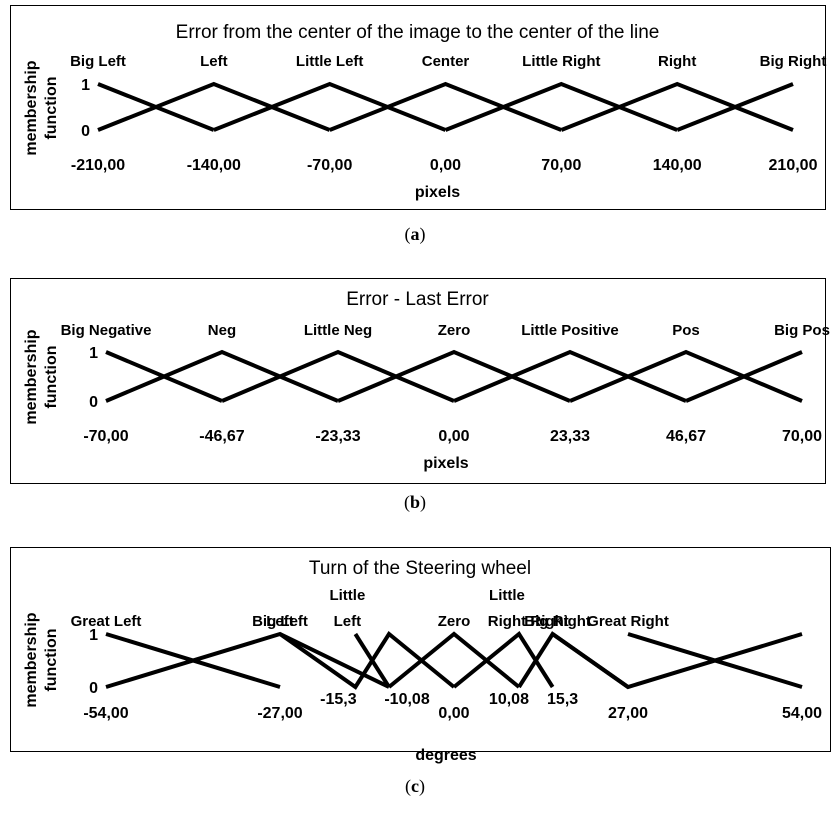 Image resolution: width=831 pixels, height=816 pixels. What do you see at coordinates (677, 165) in the screenshot?
I see `x-tick-label: 140,00` at bounding box center [677, 165].